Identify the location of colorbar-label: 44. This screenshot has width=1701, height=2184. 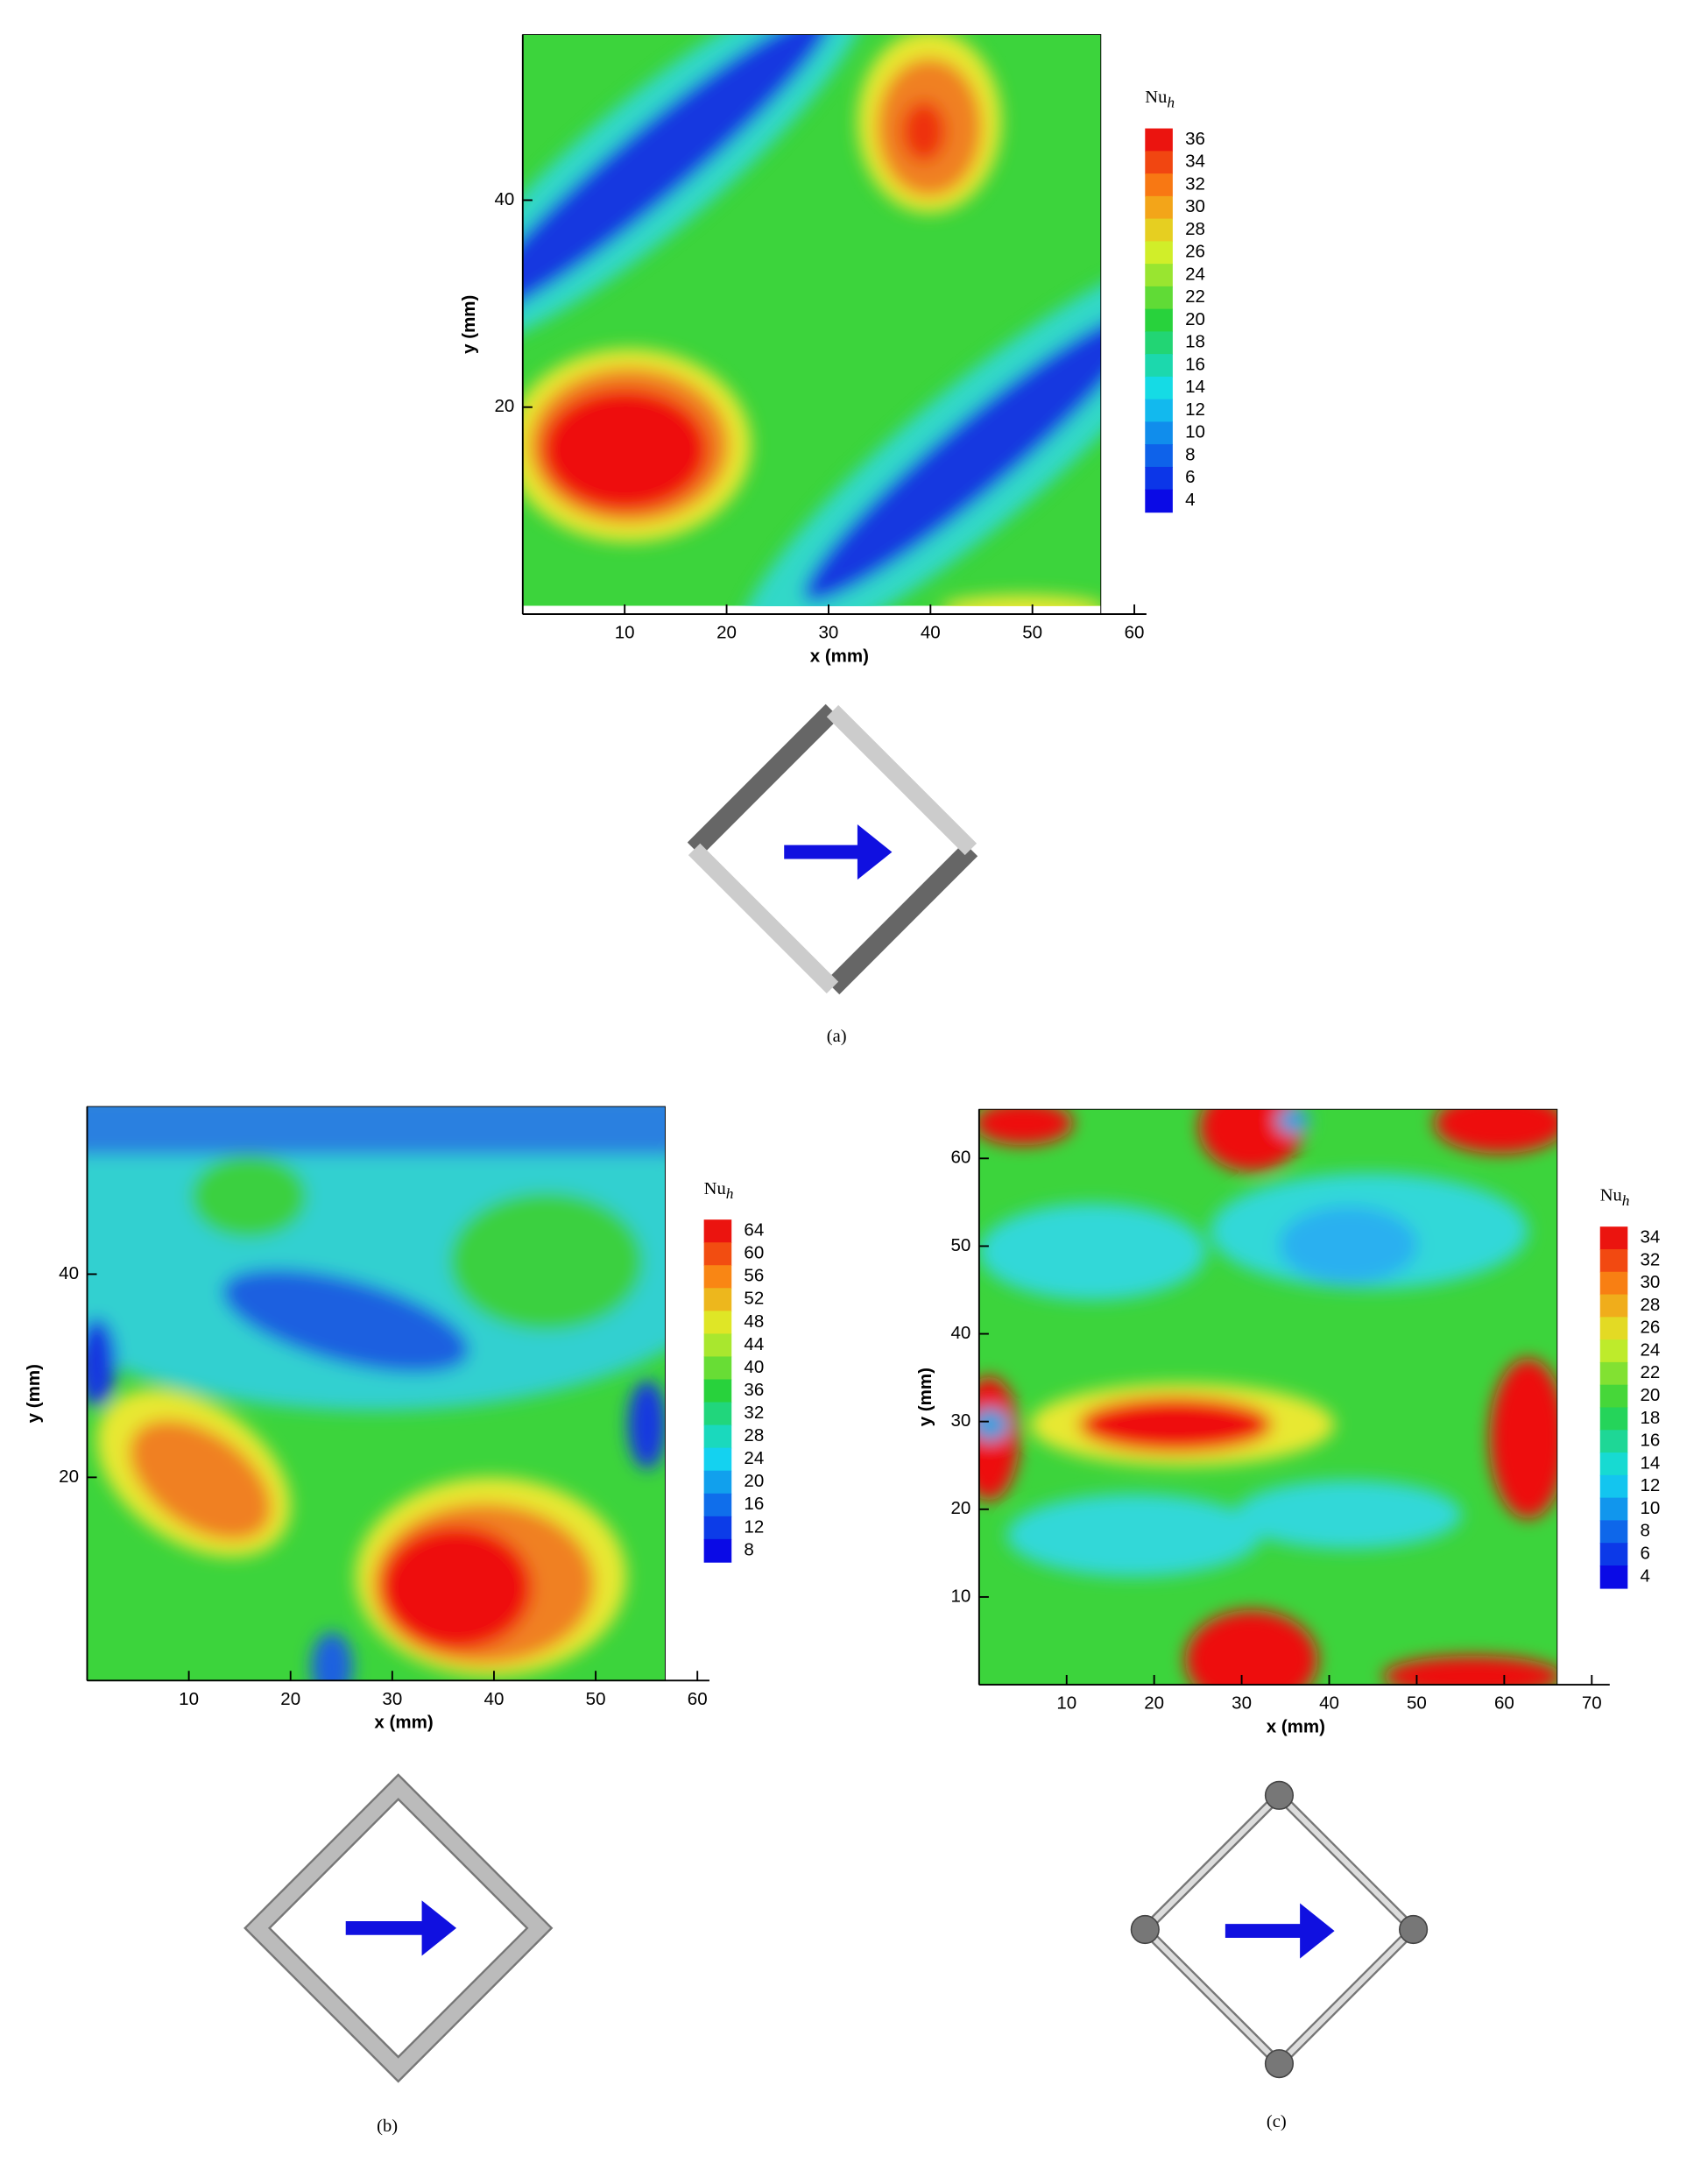
(754, 1344).